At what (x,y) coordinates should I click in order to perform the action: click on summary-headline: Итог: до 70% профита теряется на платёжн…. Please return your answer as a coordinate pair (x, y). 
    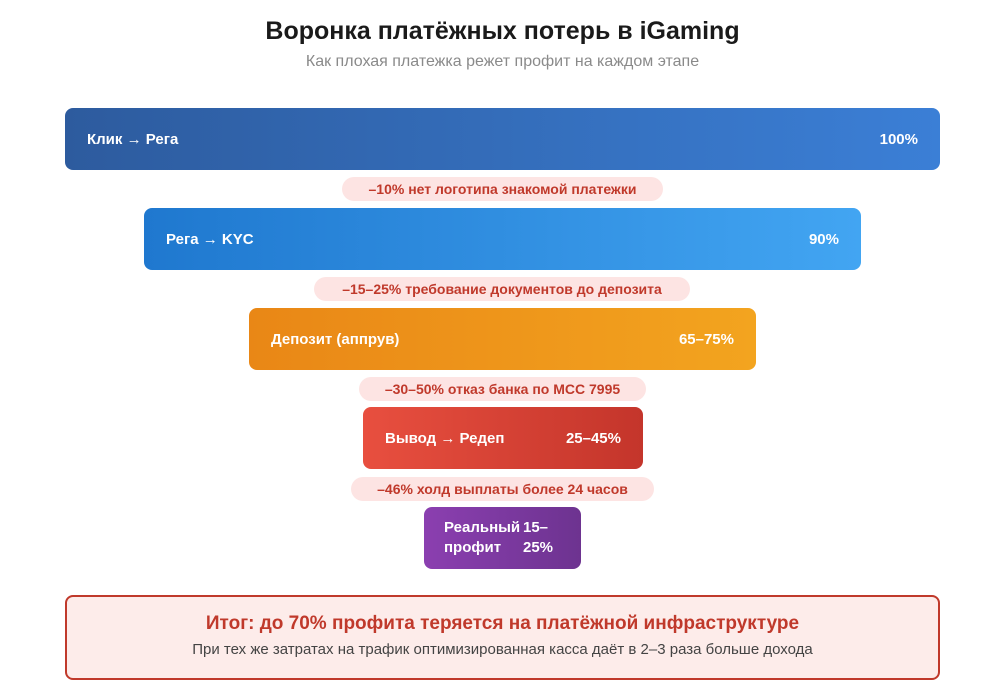
    Looking at the image, I should click on (502, 623).